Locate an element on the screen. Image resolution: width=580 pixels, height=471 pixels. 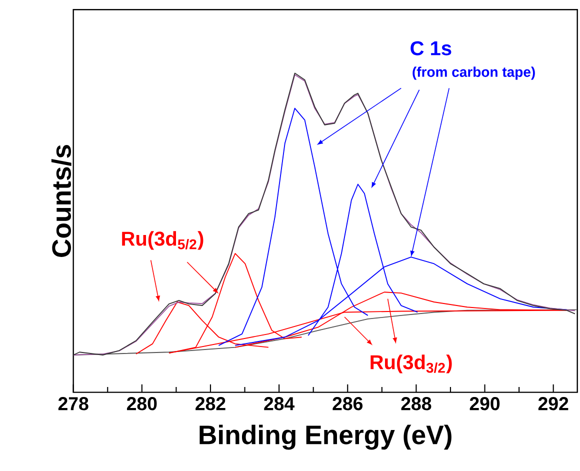
x-tick-label: 278 is located at coordinates (73, 403).